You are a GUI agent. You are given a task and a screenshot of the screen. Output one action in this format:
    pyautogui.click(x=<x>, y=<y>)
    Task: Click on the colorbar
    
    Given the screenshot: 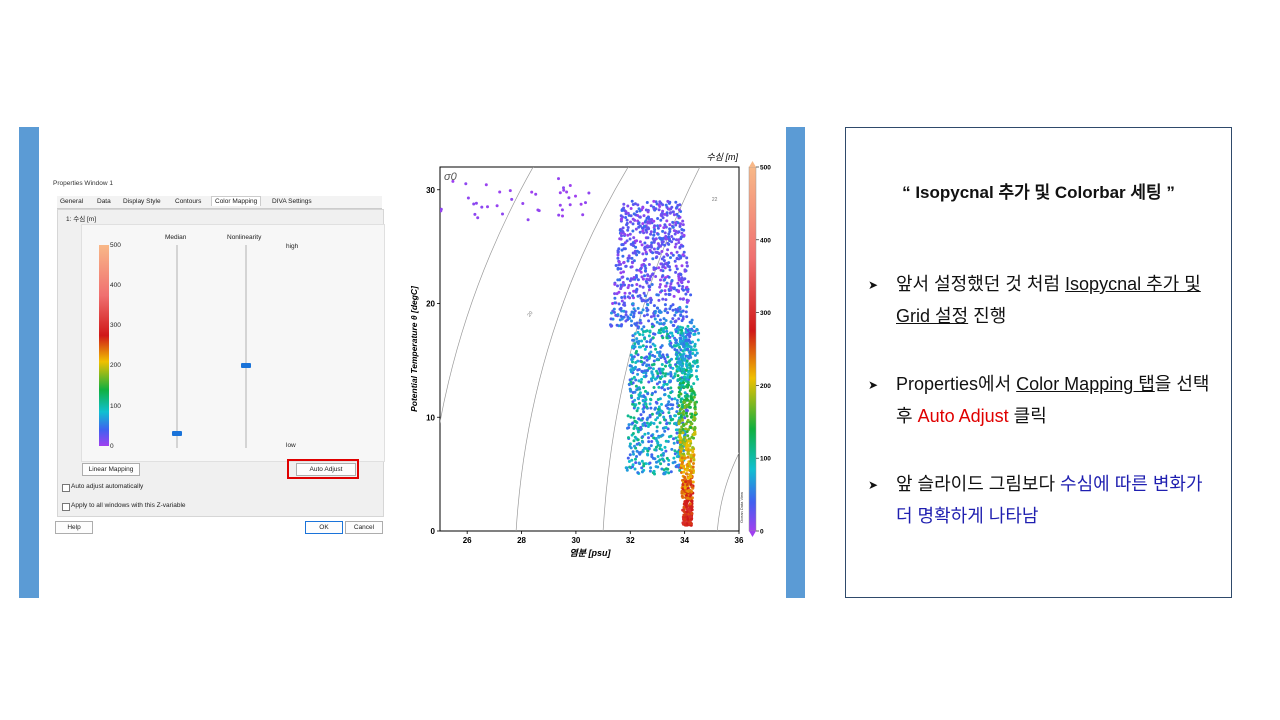 What is the action you would take?
    pyautogui.click(x=752, y=349)
    